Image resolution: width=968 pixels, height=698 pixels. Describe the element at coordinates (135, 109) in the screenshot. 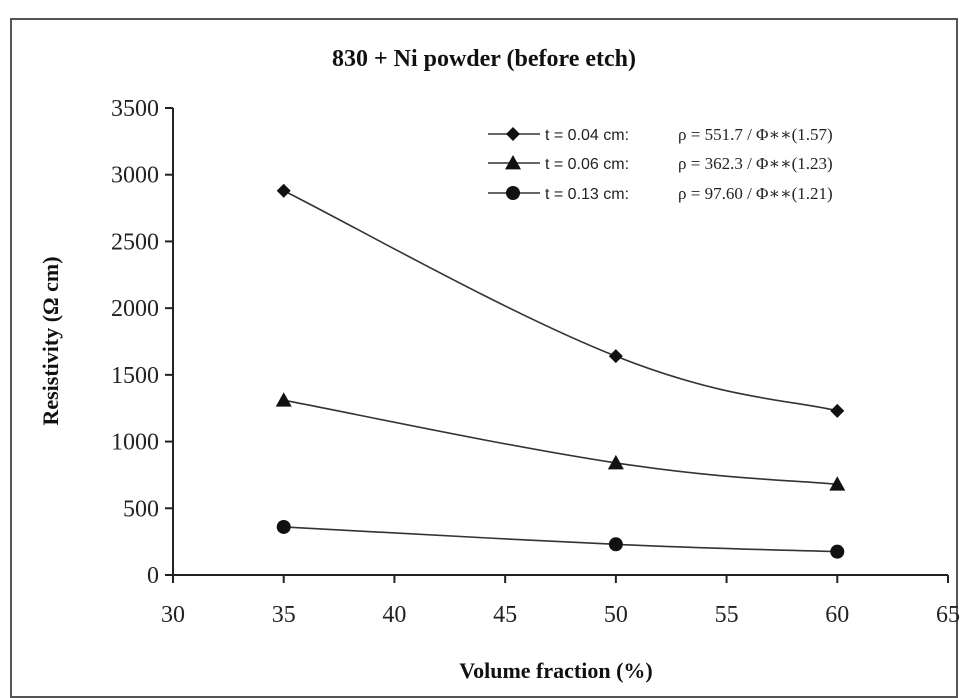

I see `y-tick-label: 3500` at that location.